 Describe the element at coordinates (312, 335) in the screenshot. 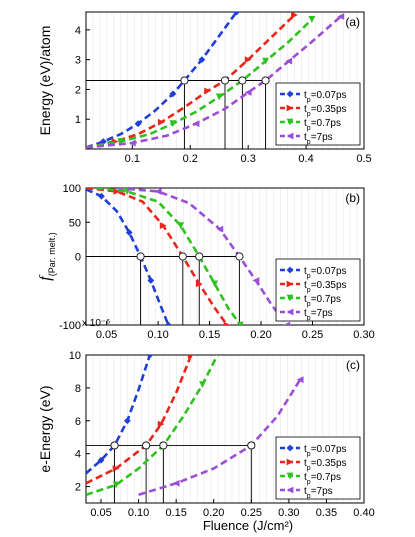

I see `x-tick-label-1: 0.25` at that location.